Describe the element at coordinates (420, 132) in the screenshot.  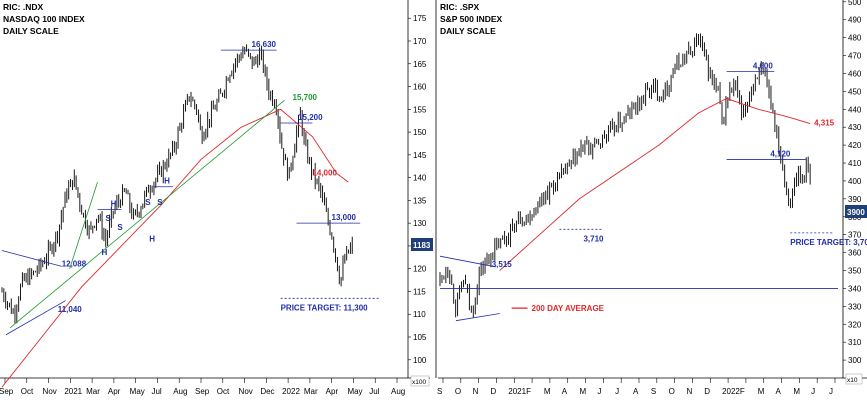
I see `y-tick-label: 150` at that location.